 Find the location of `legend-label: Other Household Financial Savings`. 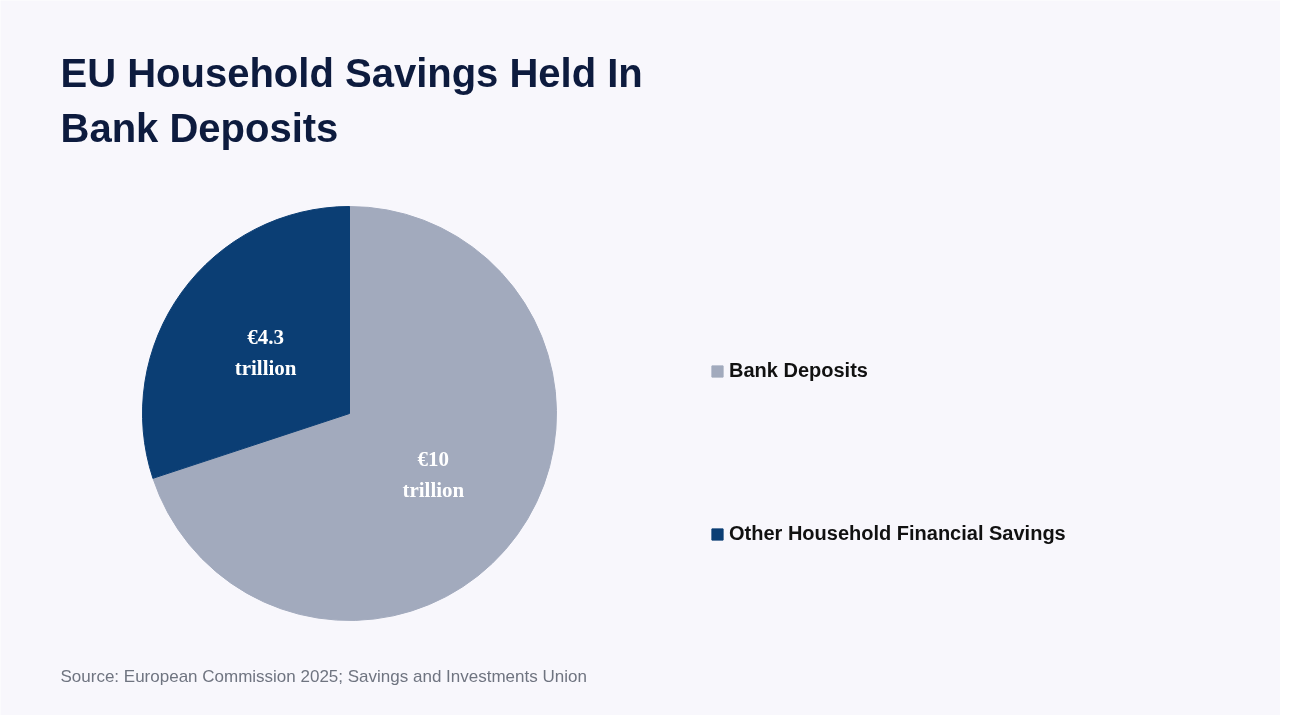

legend-label: Other Household Financial Savings is located at coordinates (897, 533).